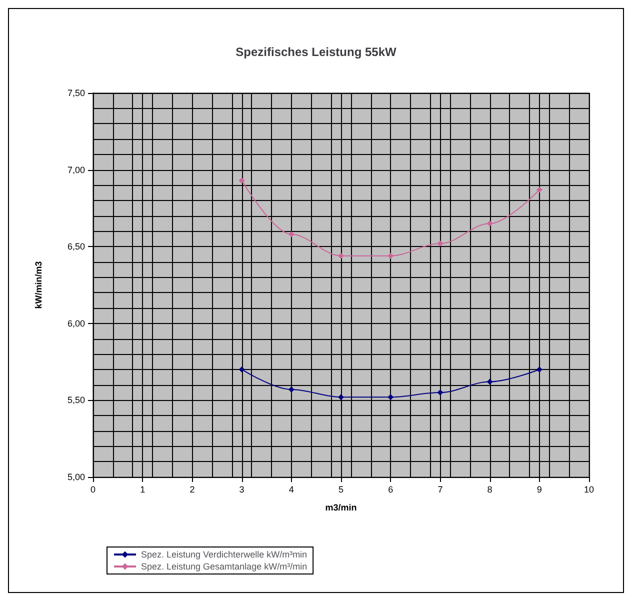 This screenshot has width=632, height=601. What do you see at coordinates (93, 489) in the screenshot?
I see `x-tick-label: 0` at bounding box center [93, 489].